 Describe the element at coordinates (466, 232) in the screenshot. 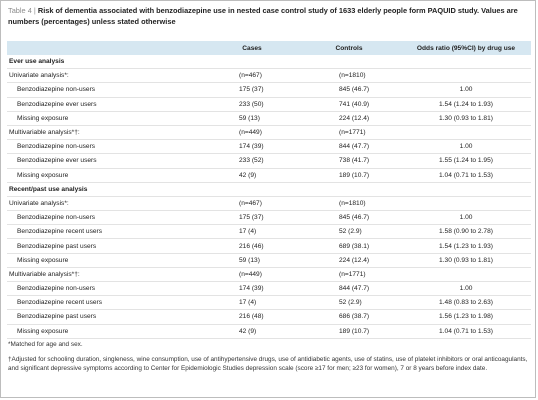

I see `cell-odds-ratio: 1.58 (0.90 to 2.78)` at that location.